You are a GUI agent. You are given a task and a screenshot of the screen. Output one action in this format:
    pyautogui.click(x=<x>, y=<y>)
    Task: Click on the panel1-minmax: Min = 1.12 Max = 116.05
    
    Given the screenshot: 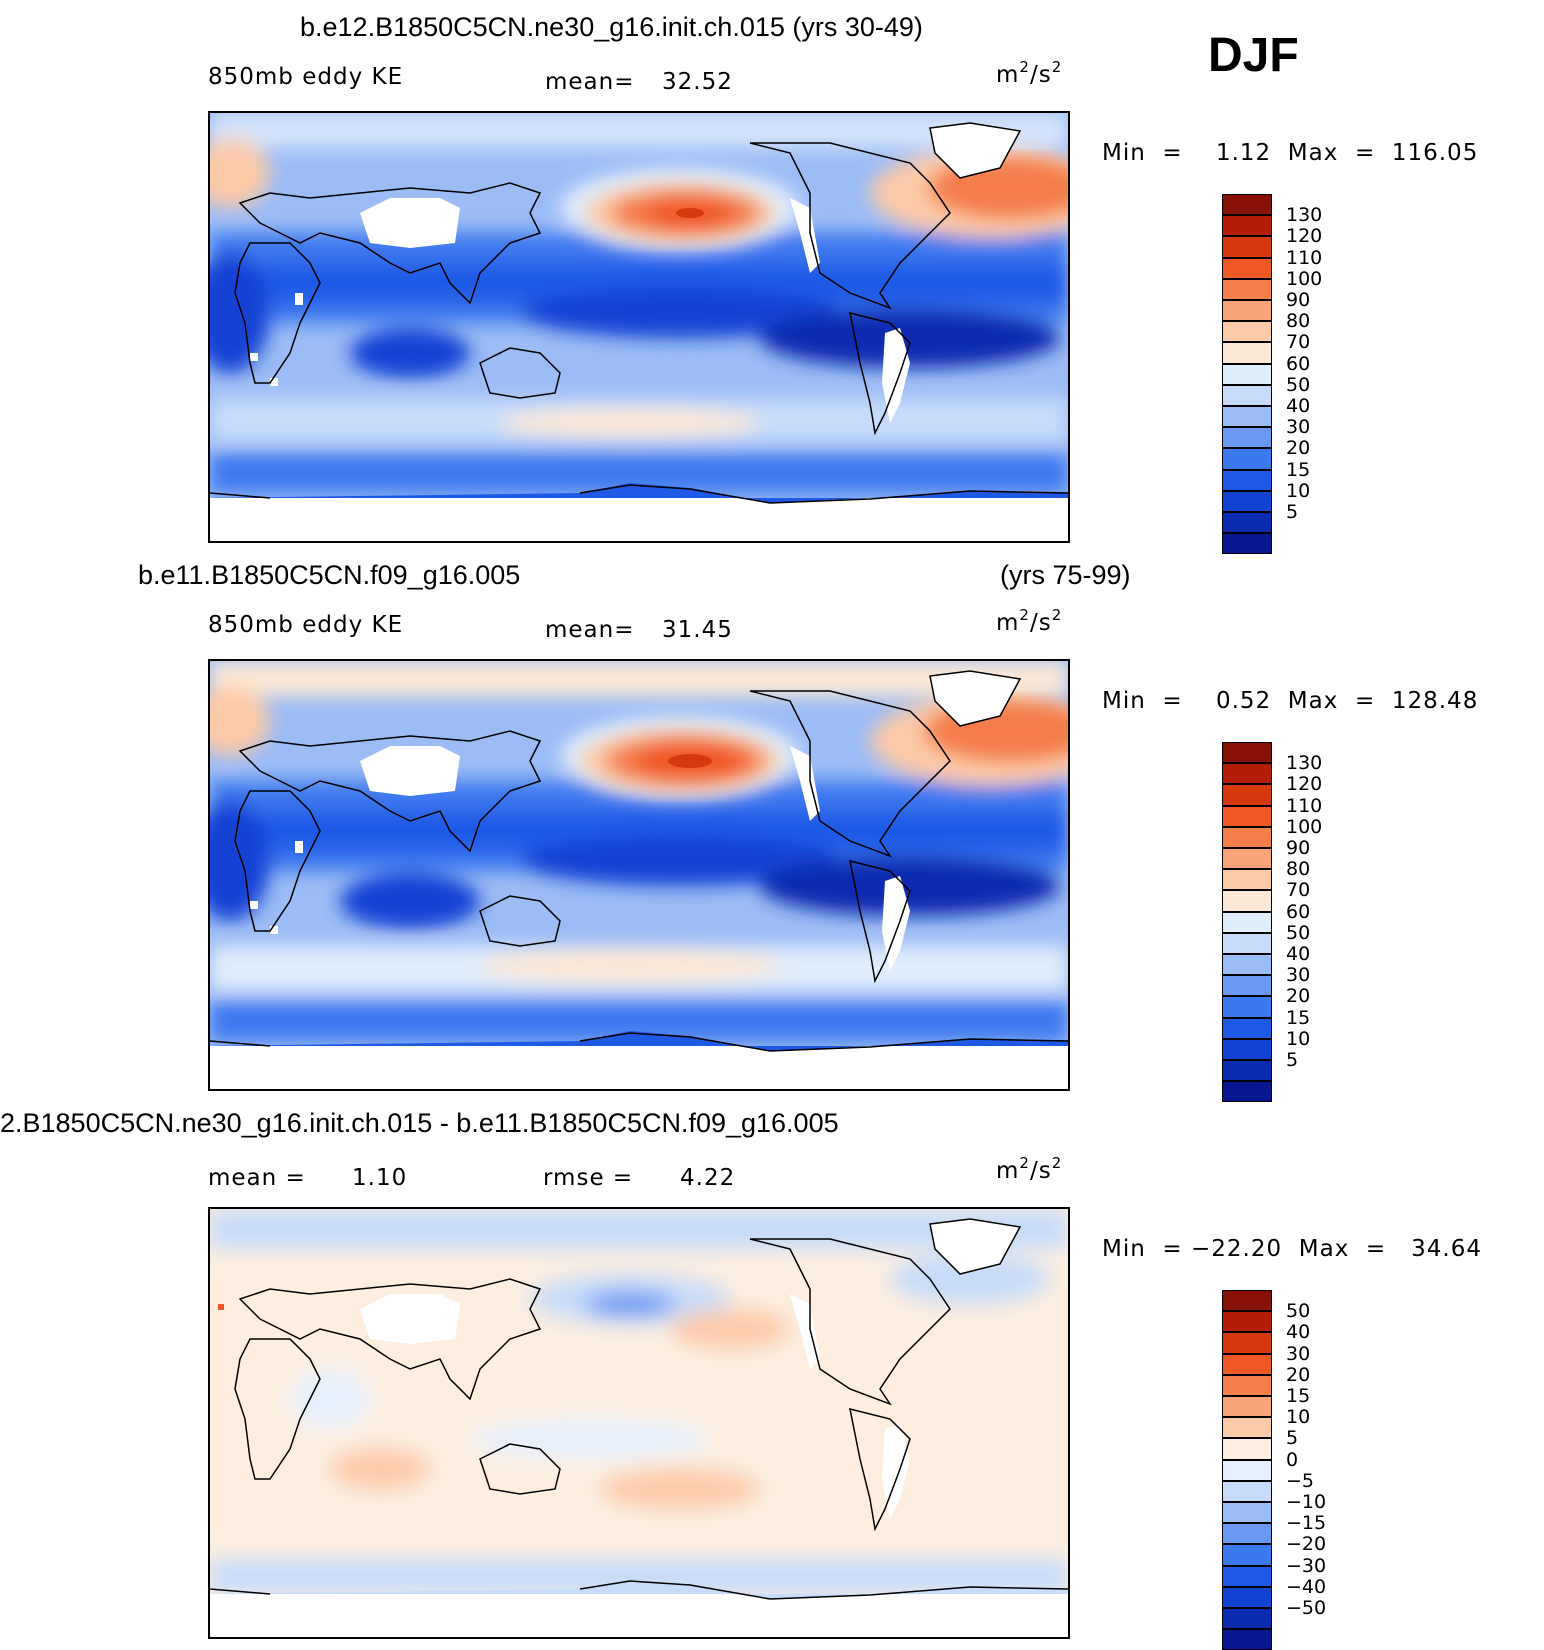 What is the action you would take?
    pyautogui.click(x=1290, y=153)
    